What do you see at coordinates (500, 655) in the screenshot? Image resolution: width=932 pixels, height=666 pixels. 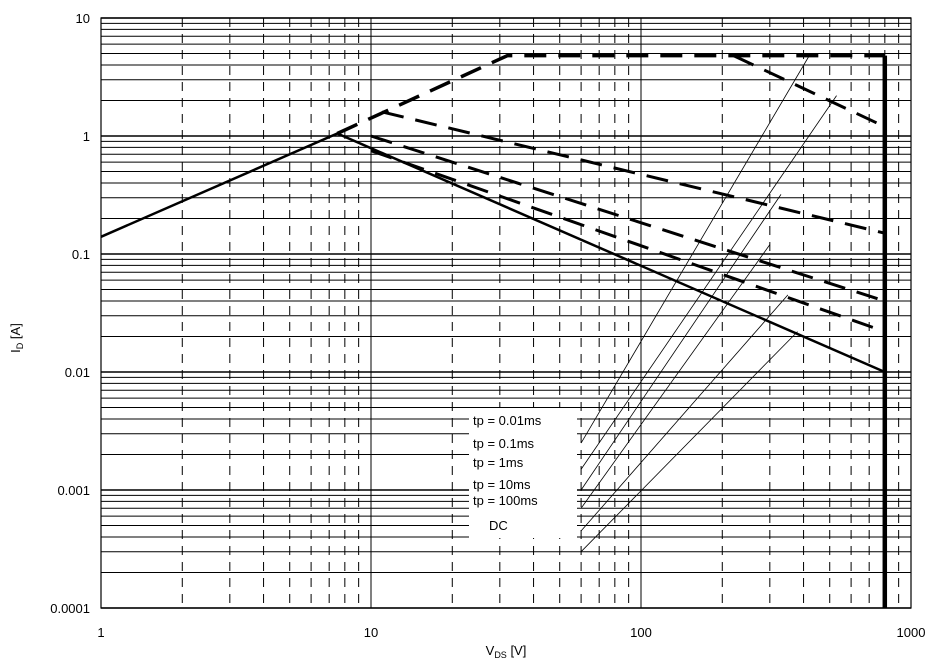 I see `x-axis-label-sub: DS` at bounding box center [500, 655].